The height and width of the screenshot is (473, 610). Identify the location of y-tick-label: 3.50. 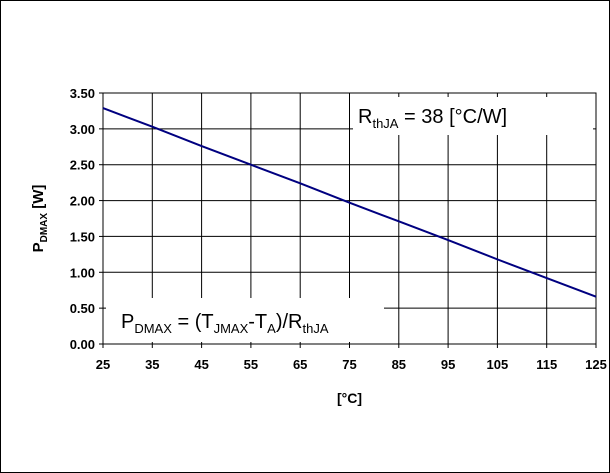
(82, 93).